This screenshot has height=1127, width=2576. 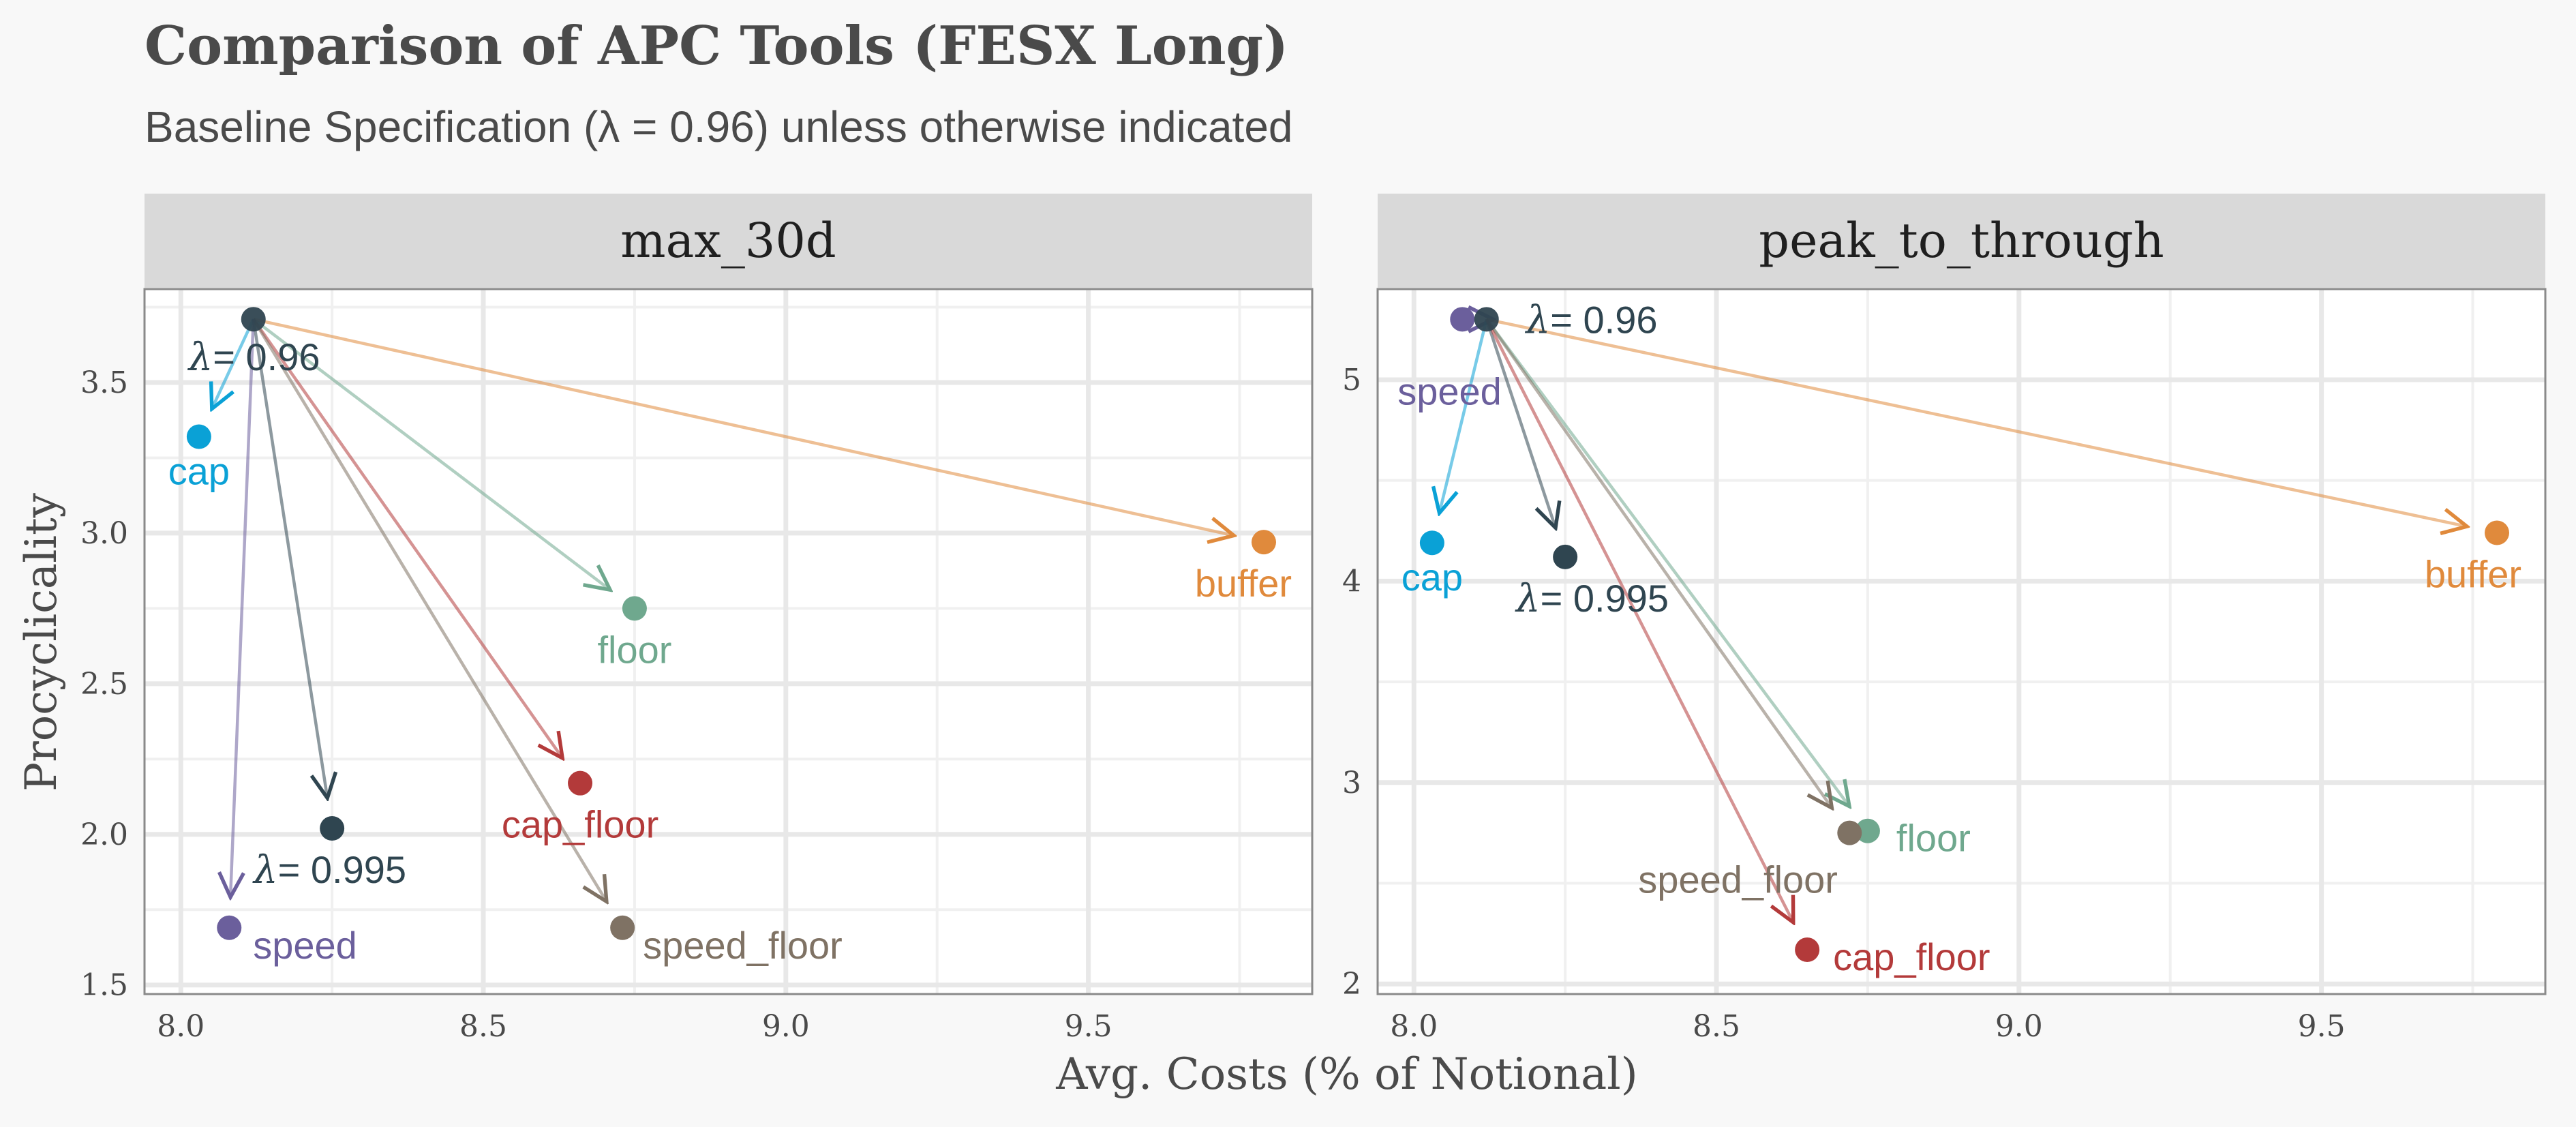 What do you see at coordinates (104, 533) in the screenshot?
I see `y-tick-label: 3.0` at bounding box center [104, 533].